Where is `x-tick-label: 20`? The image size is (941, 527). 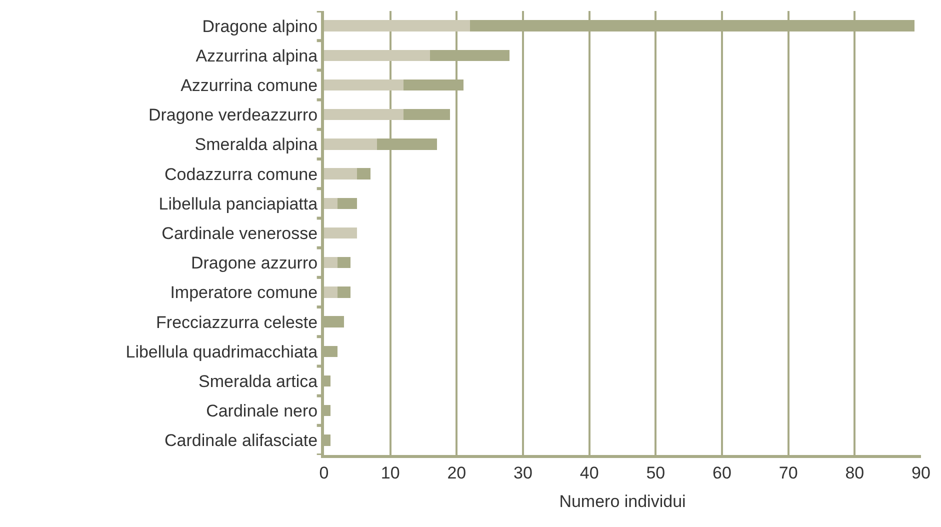
x-tick-label: 20 is located at coordinates (456, 472).